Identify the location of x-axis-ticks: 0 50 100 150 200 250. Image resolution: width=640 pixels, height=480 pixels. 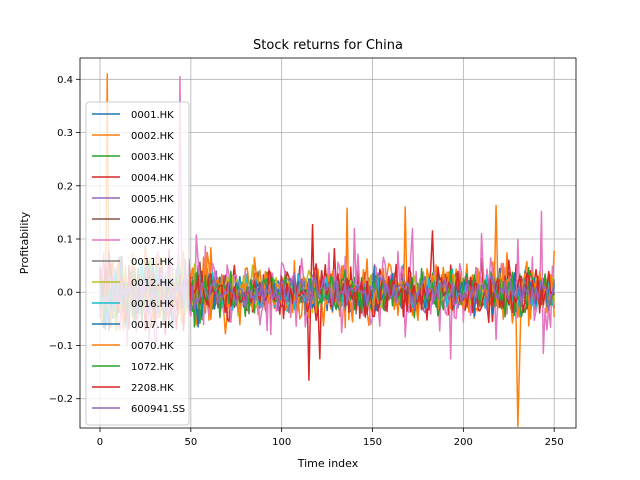
(330, 438).